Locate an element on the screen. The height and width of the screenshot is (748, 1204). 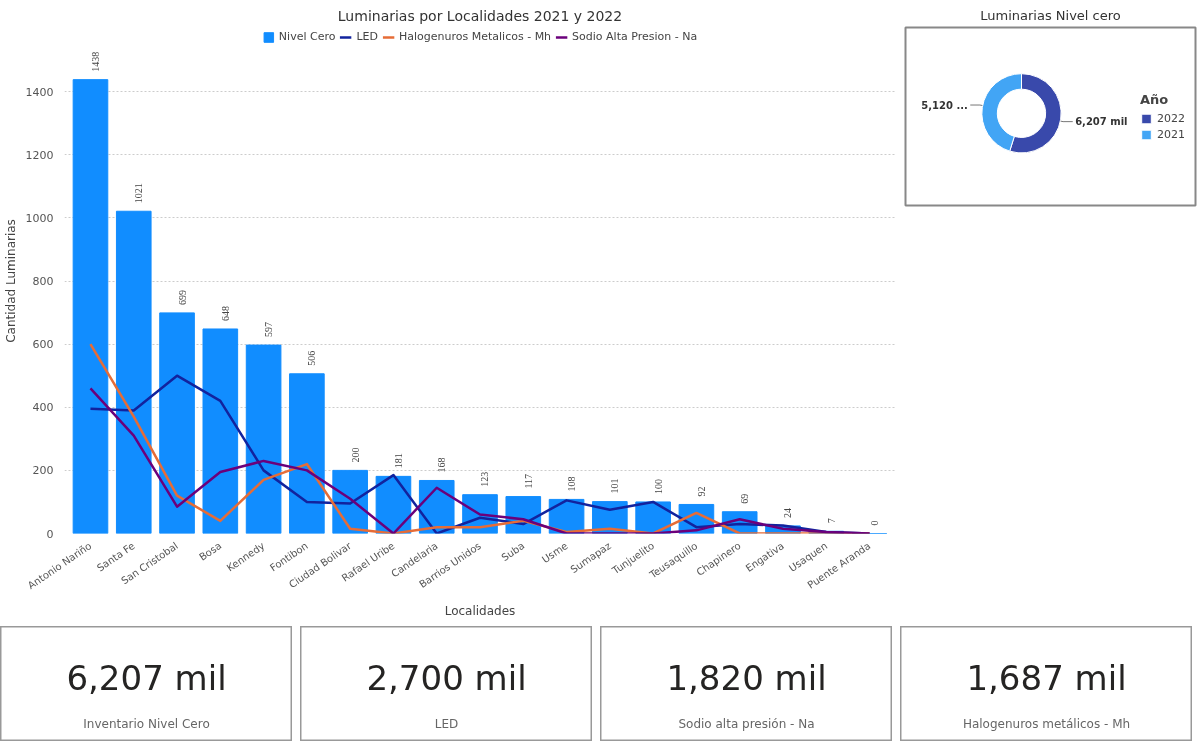
text: 1,820 mil is located at coordinates (746, 678).